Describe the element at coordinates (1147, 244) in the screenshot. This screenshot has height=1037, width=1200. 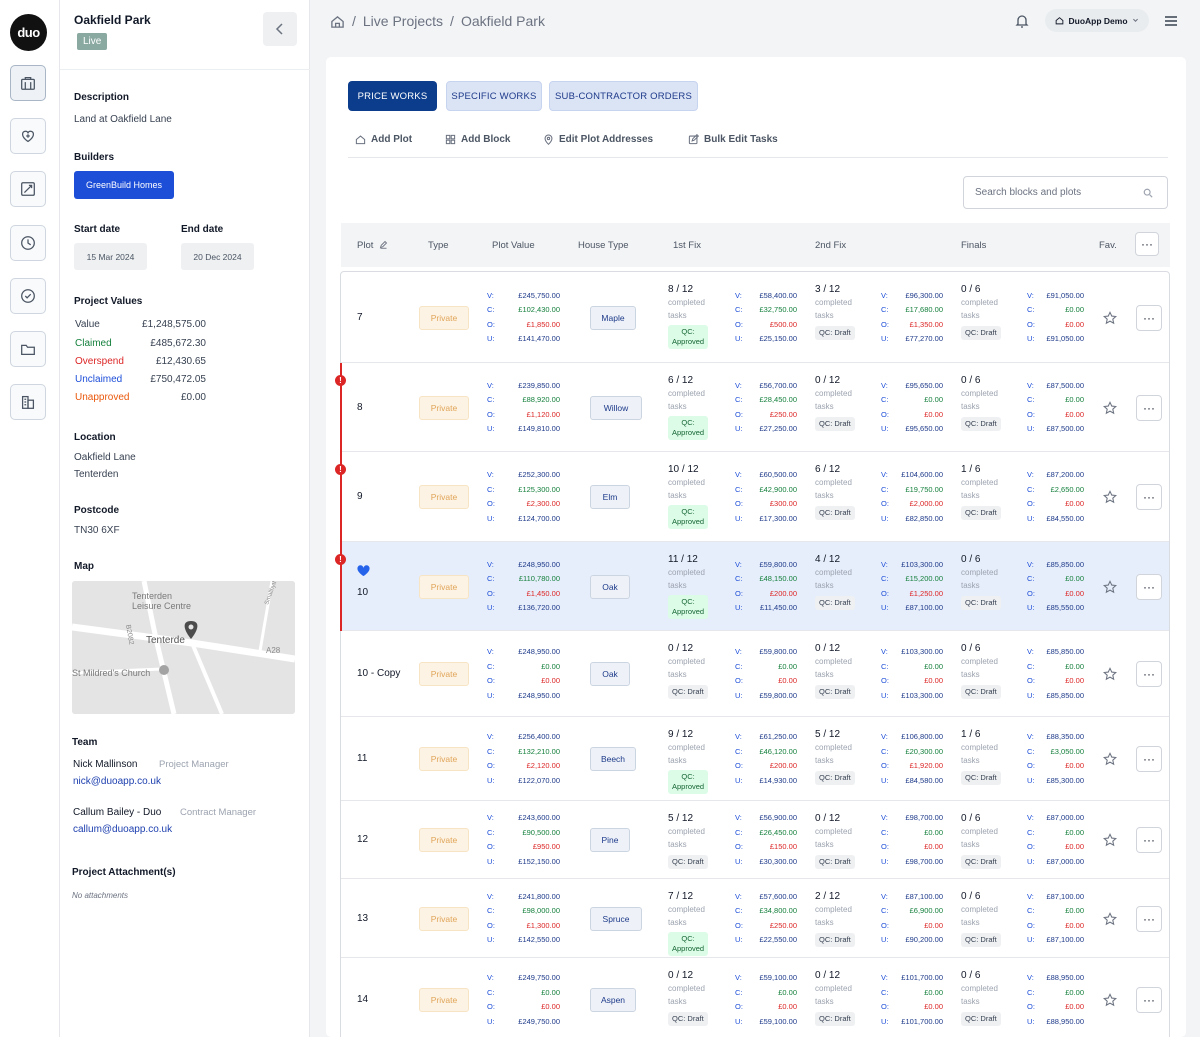
I see `header-more-button: ···` at that location.